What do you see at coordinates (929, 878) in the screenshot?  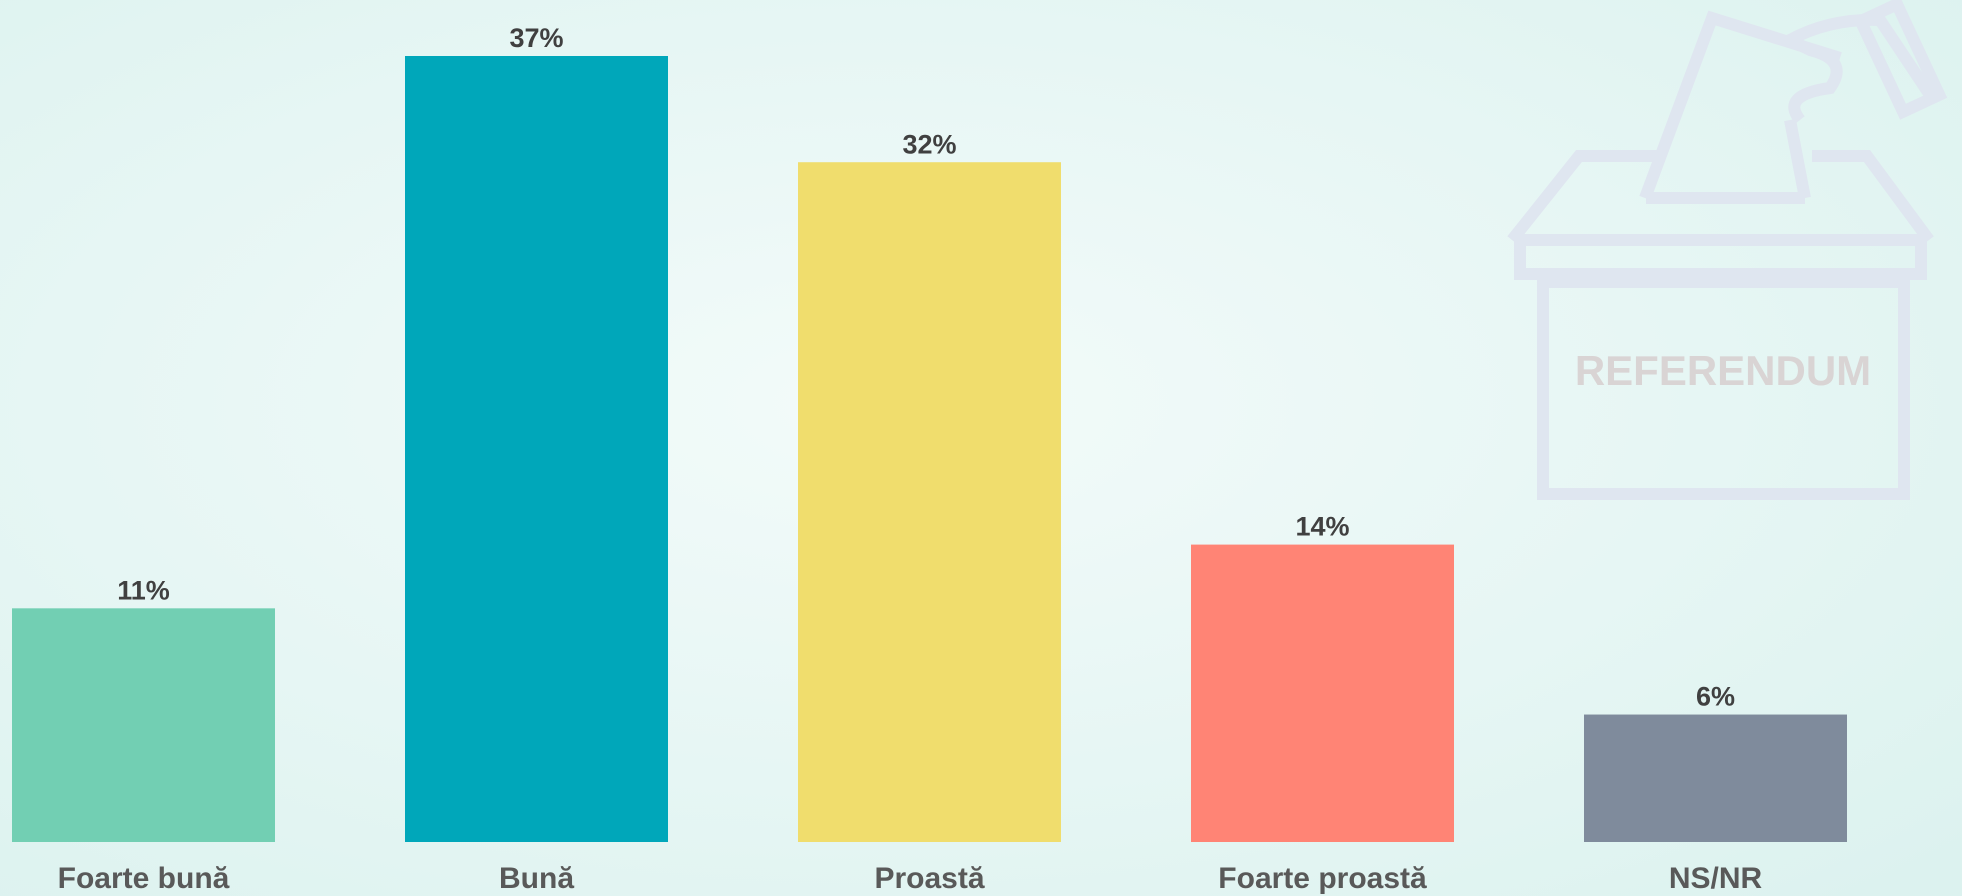 I see `category-label: Proastă` at bounding box center [929, 878].